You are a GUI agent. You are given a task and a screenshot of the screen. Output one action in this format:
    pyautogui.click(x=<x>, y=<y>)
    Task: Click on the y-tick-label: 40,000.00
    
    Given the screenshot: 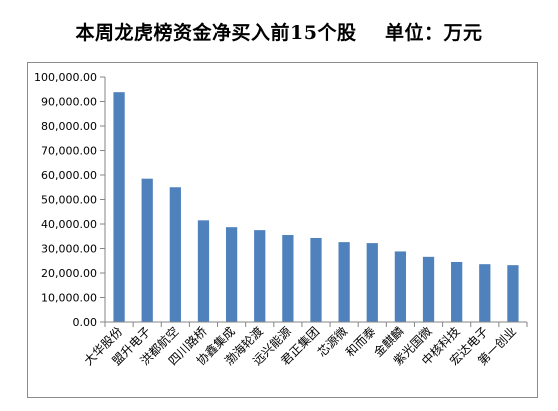 What is the action you would take?
    pyautogui.click(x=69, y=224)
    